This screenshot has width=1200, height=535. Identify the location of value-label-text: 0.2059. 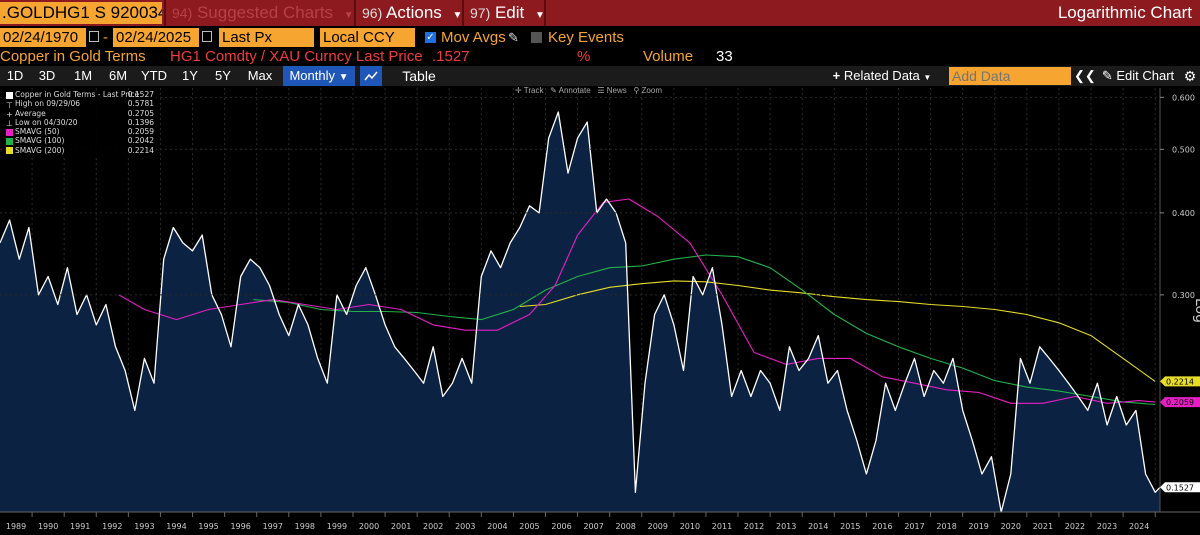
(1180, 402).